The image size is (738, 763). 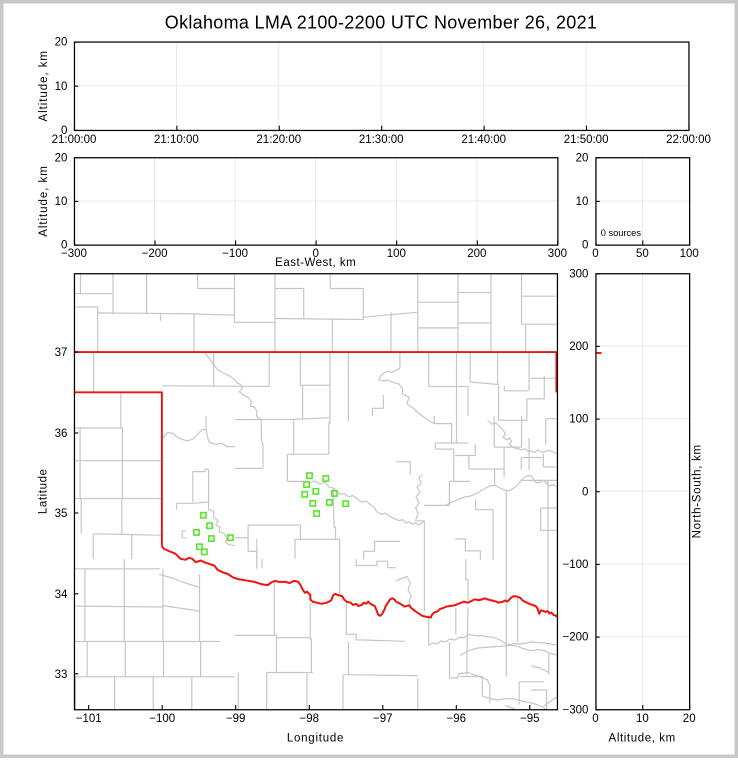 What do you see at coordinates (61, 434) in the screenshot?
I see `svg-text: 36` at bounding box center [61, 434].